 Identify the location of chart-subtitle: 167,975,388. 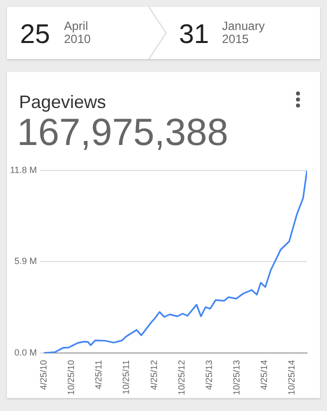
(122, 133).